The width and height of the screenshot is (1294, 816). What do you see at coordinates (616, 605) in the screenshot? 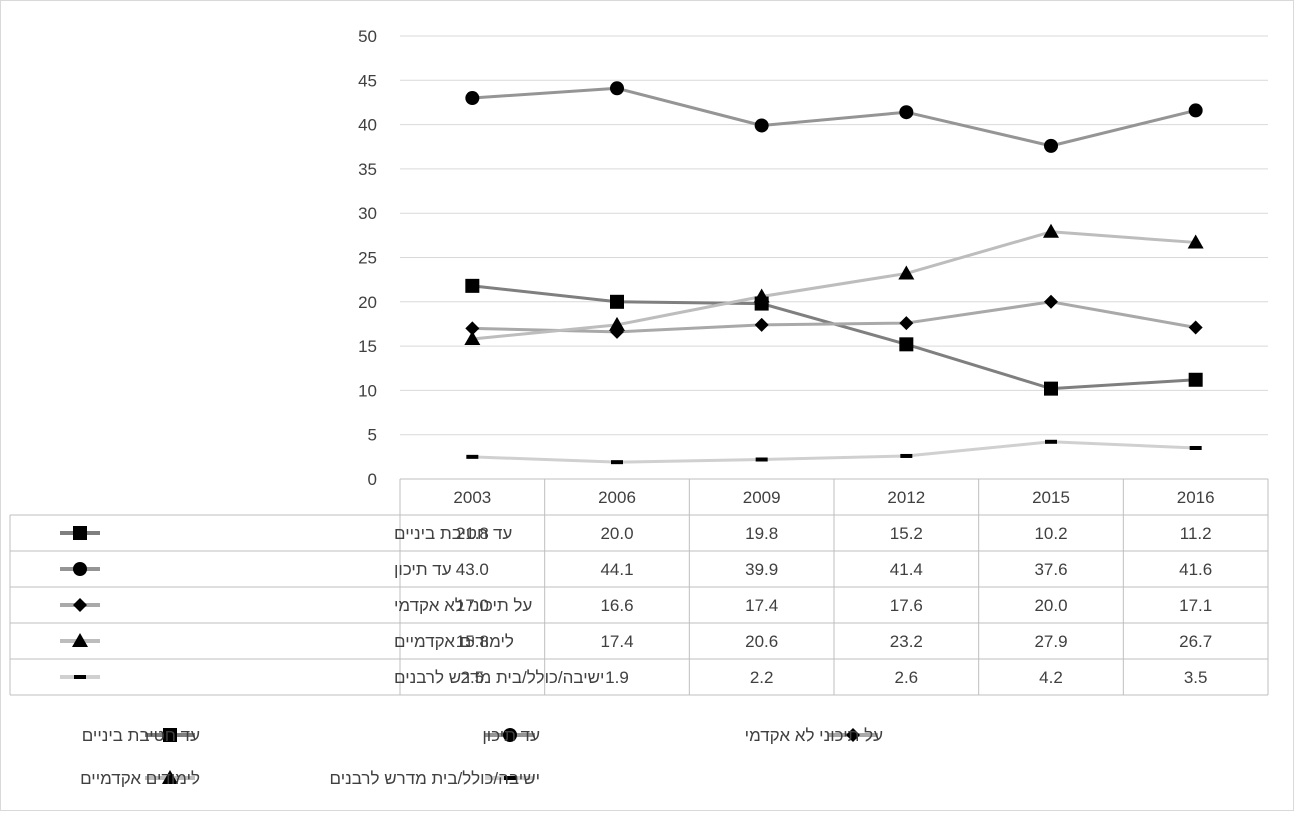
I see `data-label-s3-2006: 16.6` at bounding box center [616, 605].